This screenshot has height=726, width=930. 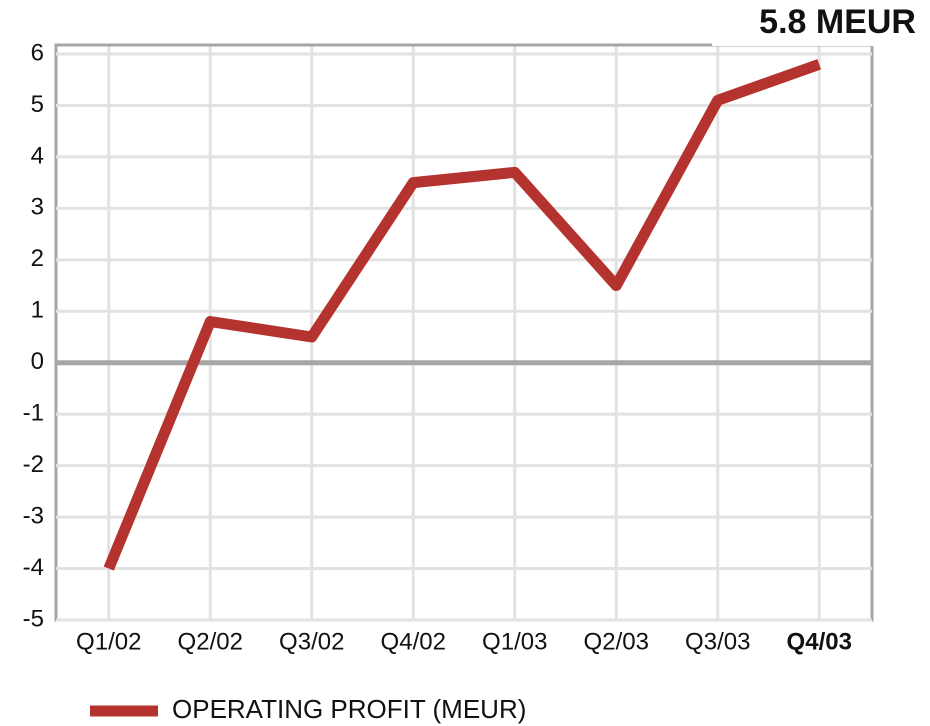 I want to click on x-tick-label: Q3/02, so click(x=311, y=641).